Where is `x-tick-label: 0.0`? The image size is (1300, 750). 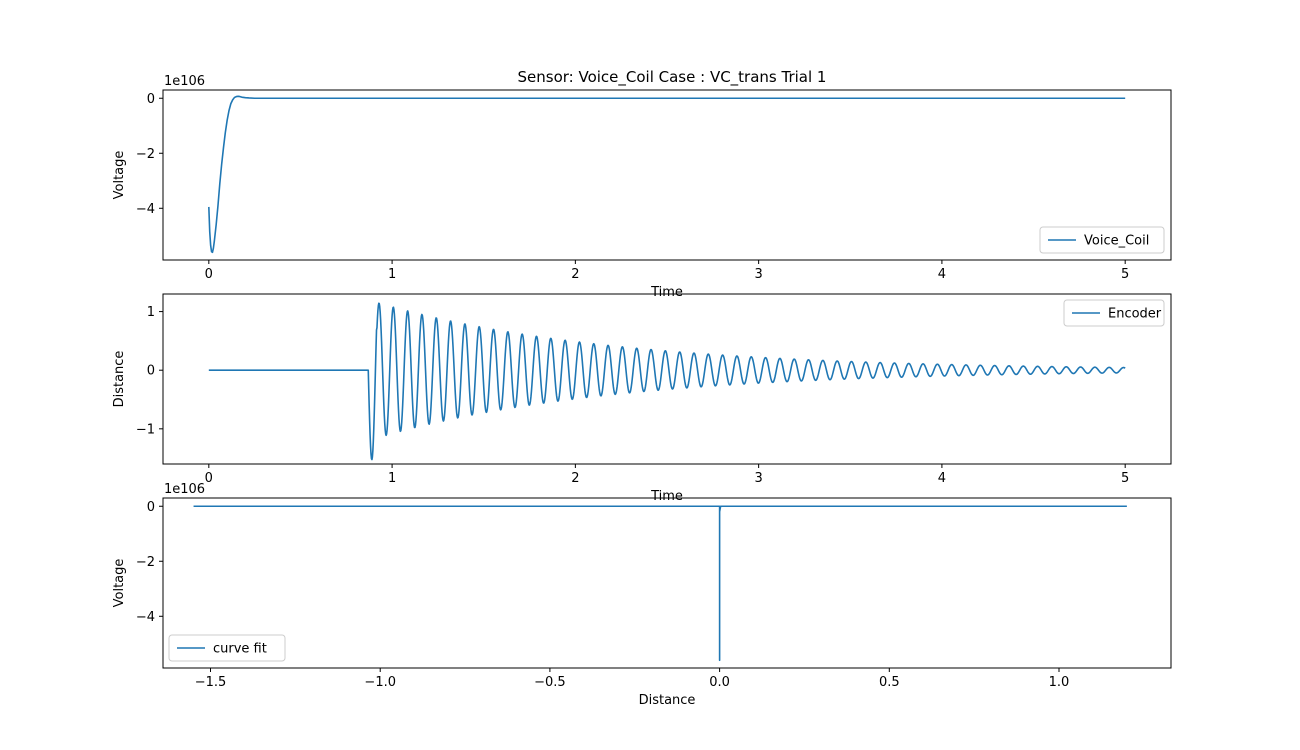 x-tick-label: 0.0 is located at coordinates (719, 682).